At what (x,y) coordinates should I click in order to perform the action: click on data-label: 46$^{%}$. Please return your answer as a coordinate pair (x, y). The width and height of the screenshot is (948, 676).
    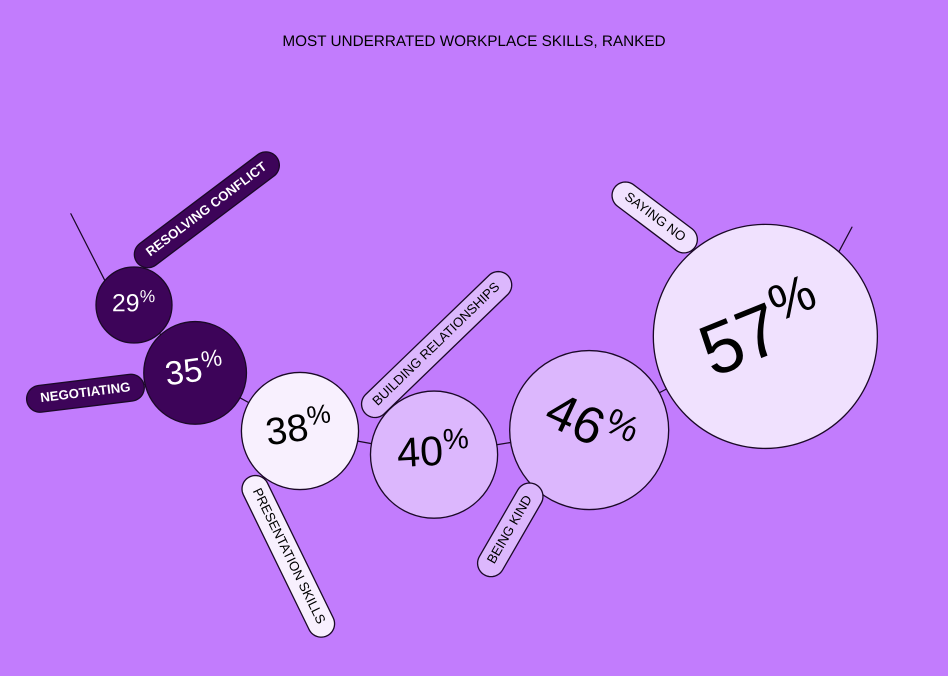
    Looking at the image, I should click on (592, 421).